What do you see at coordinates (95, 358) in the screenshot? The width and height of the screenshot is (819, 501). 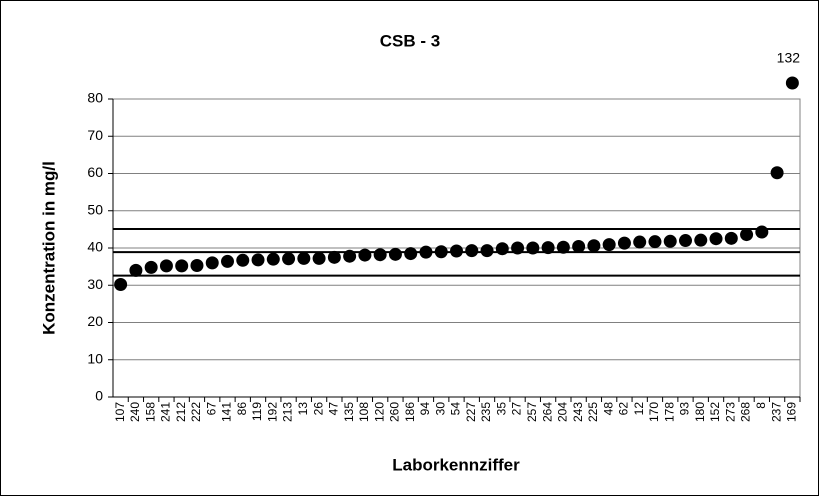 I see `y-tick-label: 10` at bounding box center [95, 358].